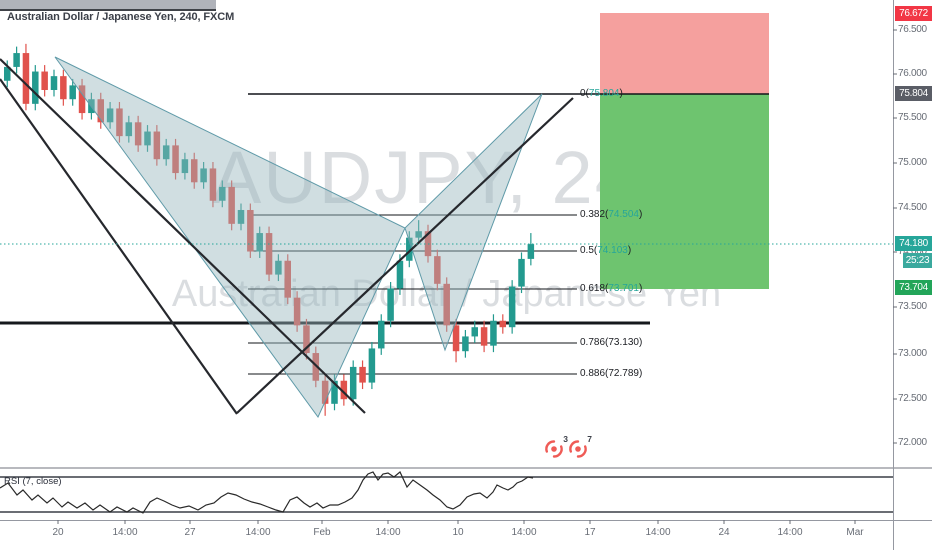 This screenshot has width=932, height=550. Describe the element at coordinates (913, 13) in the screenshot. I see `stop-price-label: 76.672` at that location.